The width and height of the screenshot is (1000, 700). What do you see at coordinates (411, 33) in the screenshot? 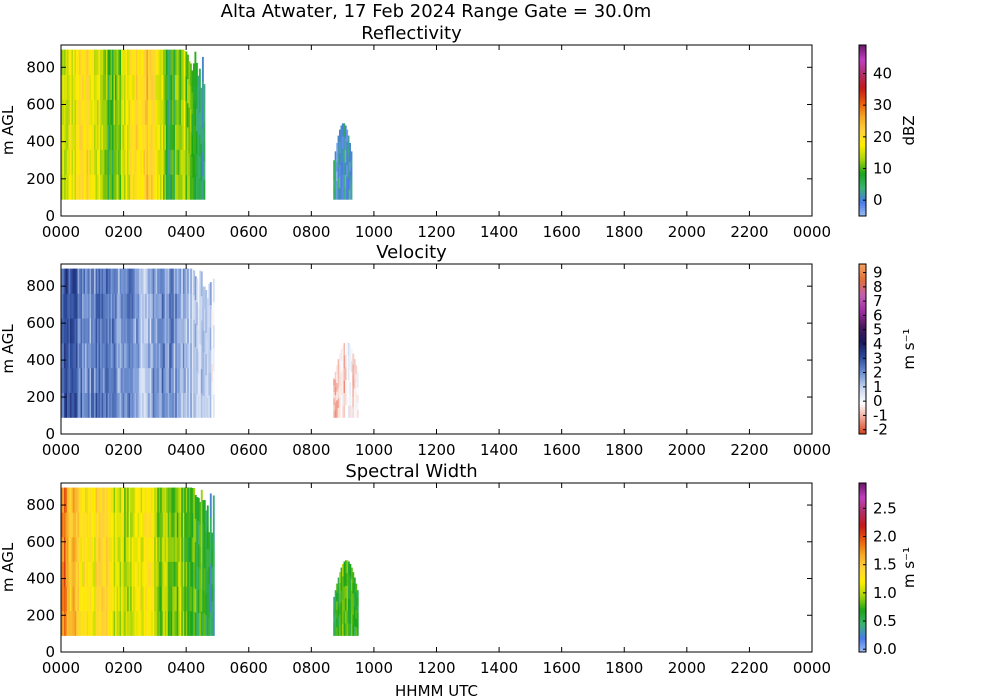
I see `panel-title: Reflectivity` at bounding box center [411, 33].